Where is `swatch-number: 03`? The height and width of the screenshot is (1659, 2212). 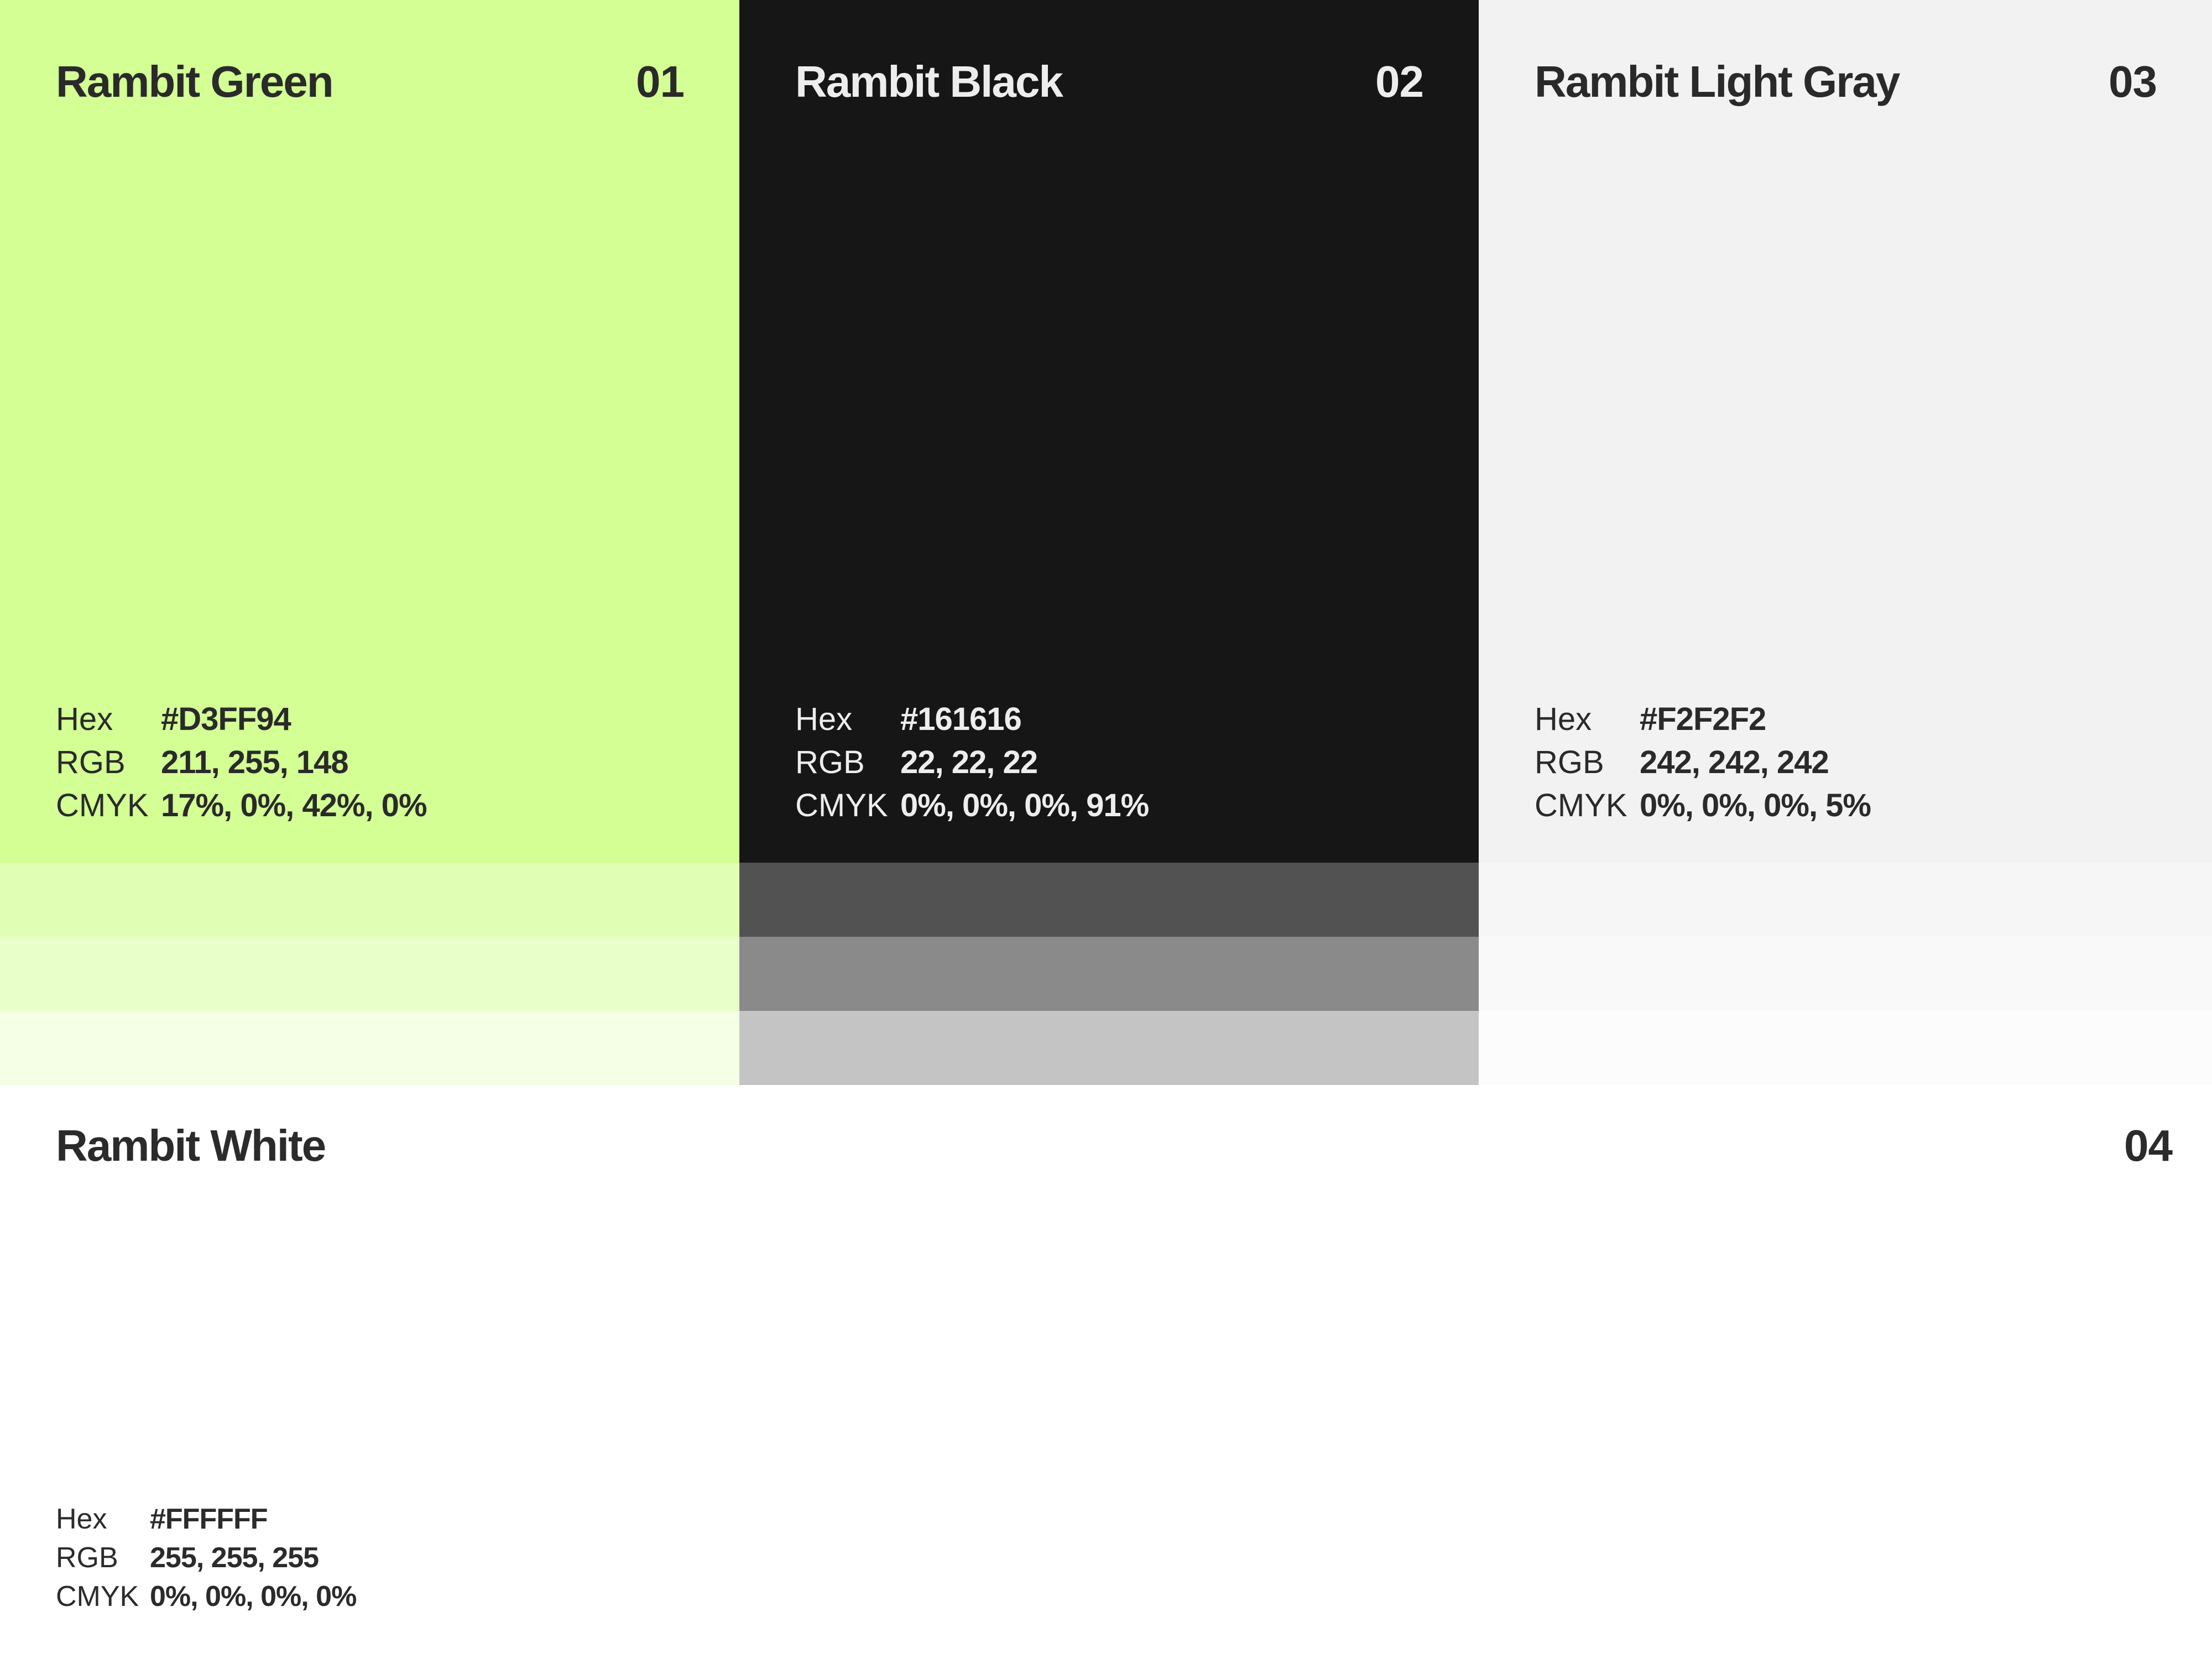
swatch-number: 03 is located at coordinates (2133, 81).